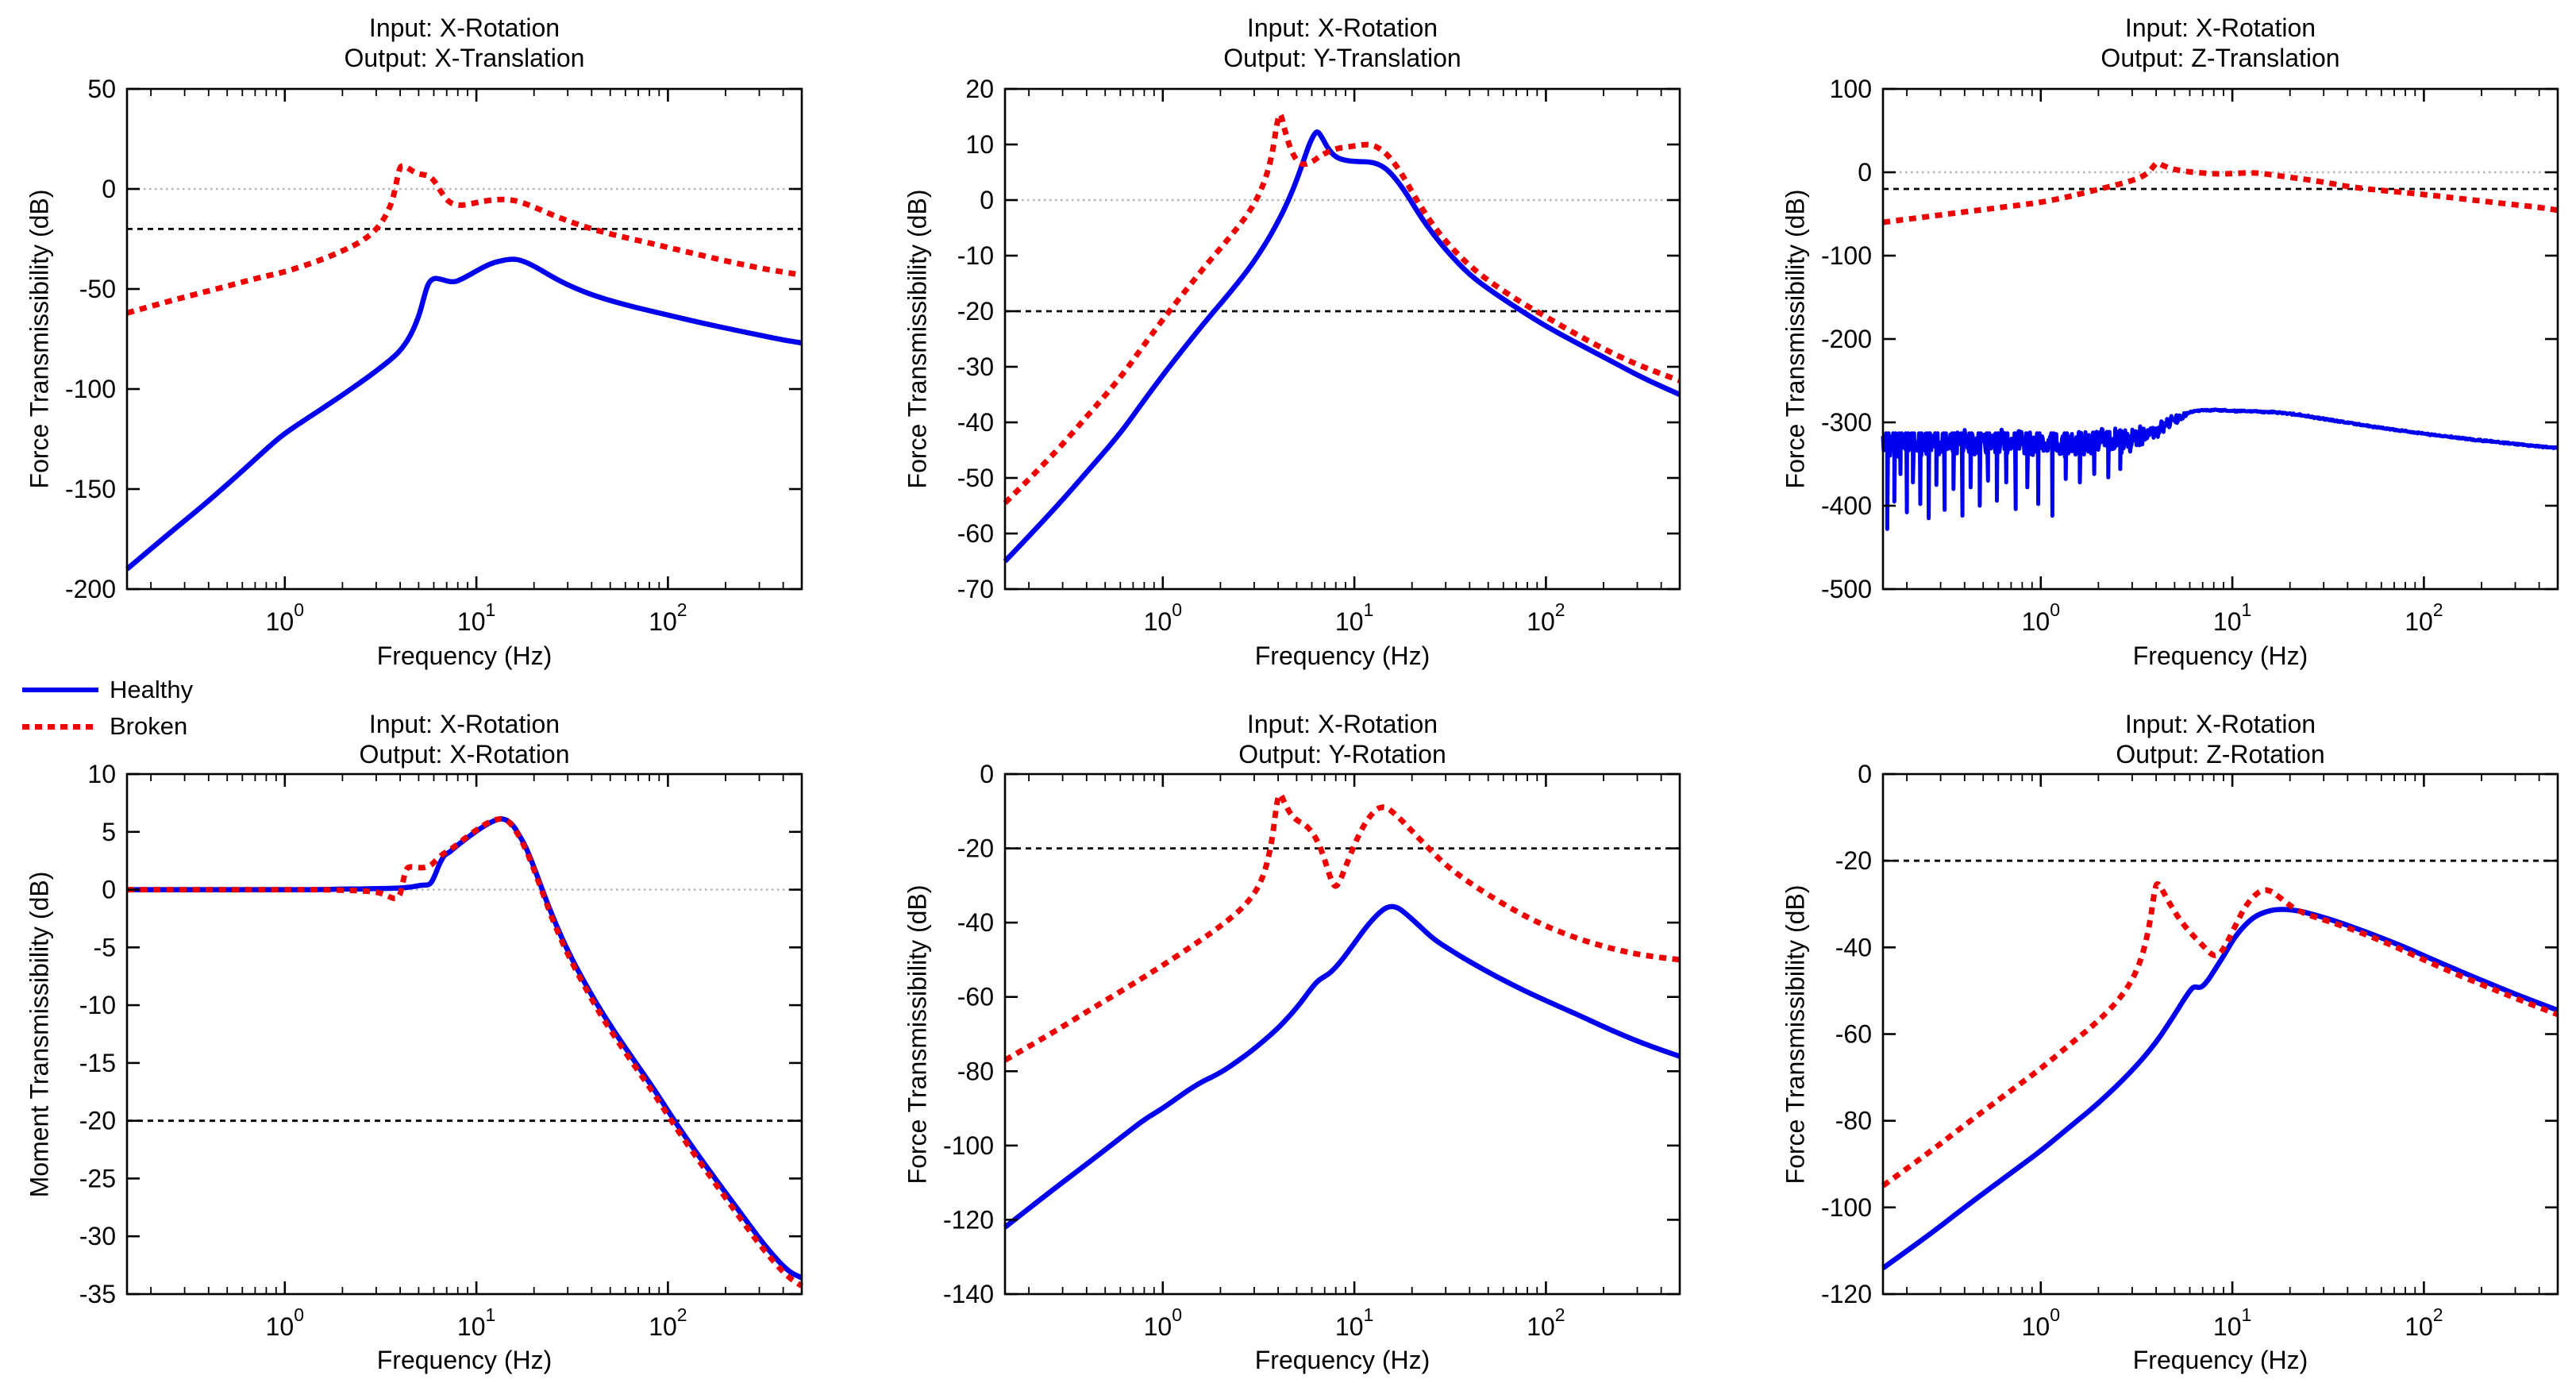 This screenshot has height=1383, width=2576. I want to click on y-tick-label: -200, so click(1846, 339).